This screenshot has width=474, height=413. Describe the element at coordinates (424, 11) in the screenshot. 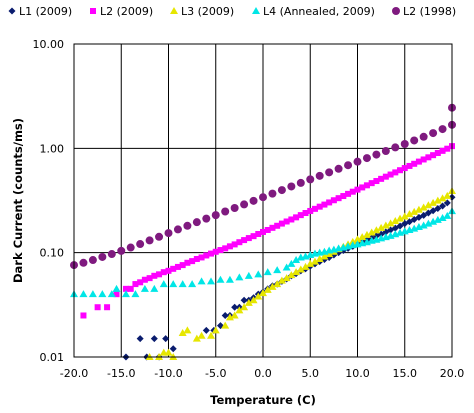

I see `legend-entry: L2 (1998)` at that location.